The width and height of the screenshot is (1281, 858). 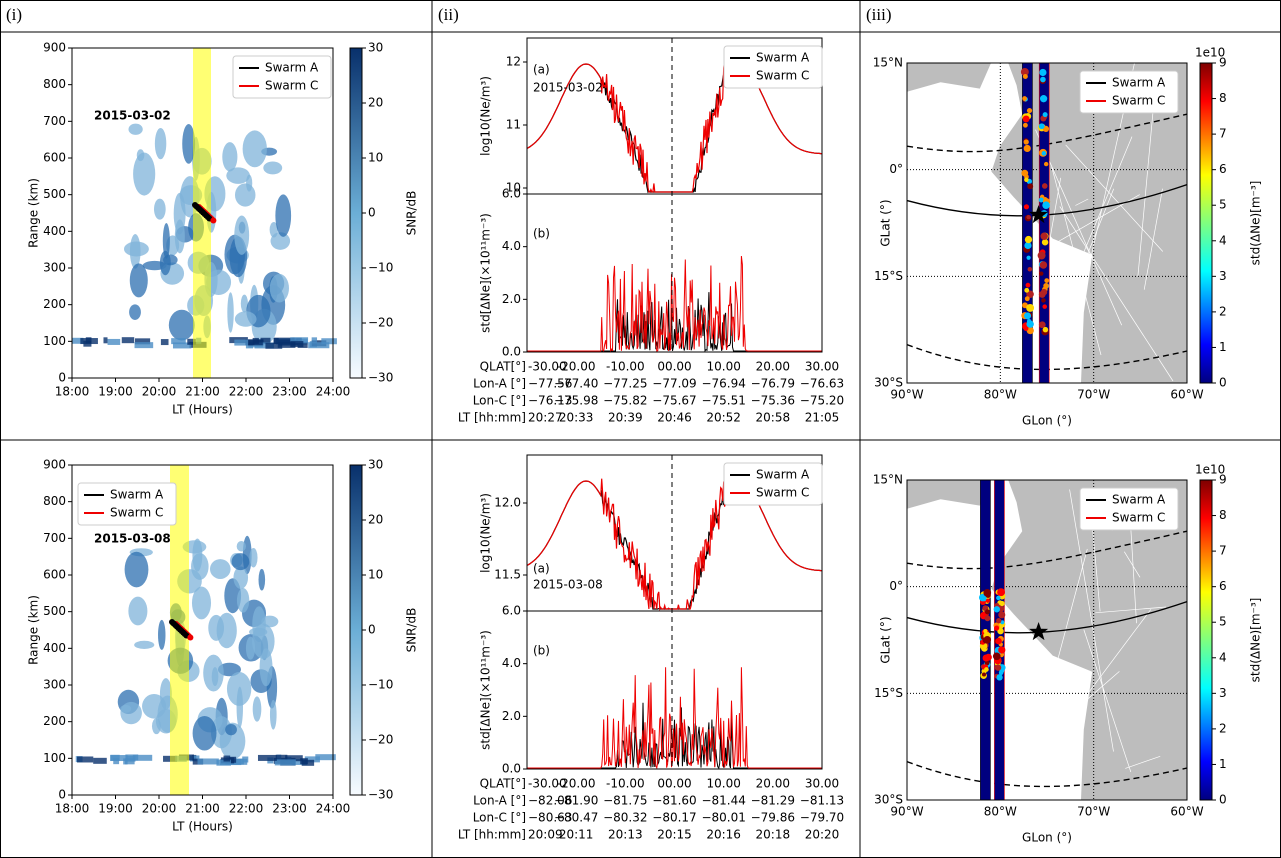 I want to click on table-cell: −80.47, so click(x=576, y=818).